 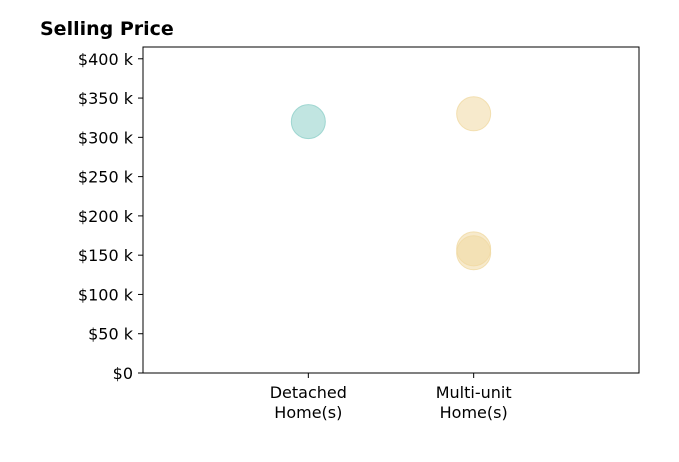 What do you see at coordinates (106, 255) in the screenshot?
I see `y-tick-label: $150 k` at bounding box center [106, 255].